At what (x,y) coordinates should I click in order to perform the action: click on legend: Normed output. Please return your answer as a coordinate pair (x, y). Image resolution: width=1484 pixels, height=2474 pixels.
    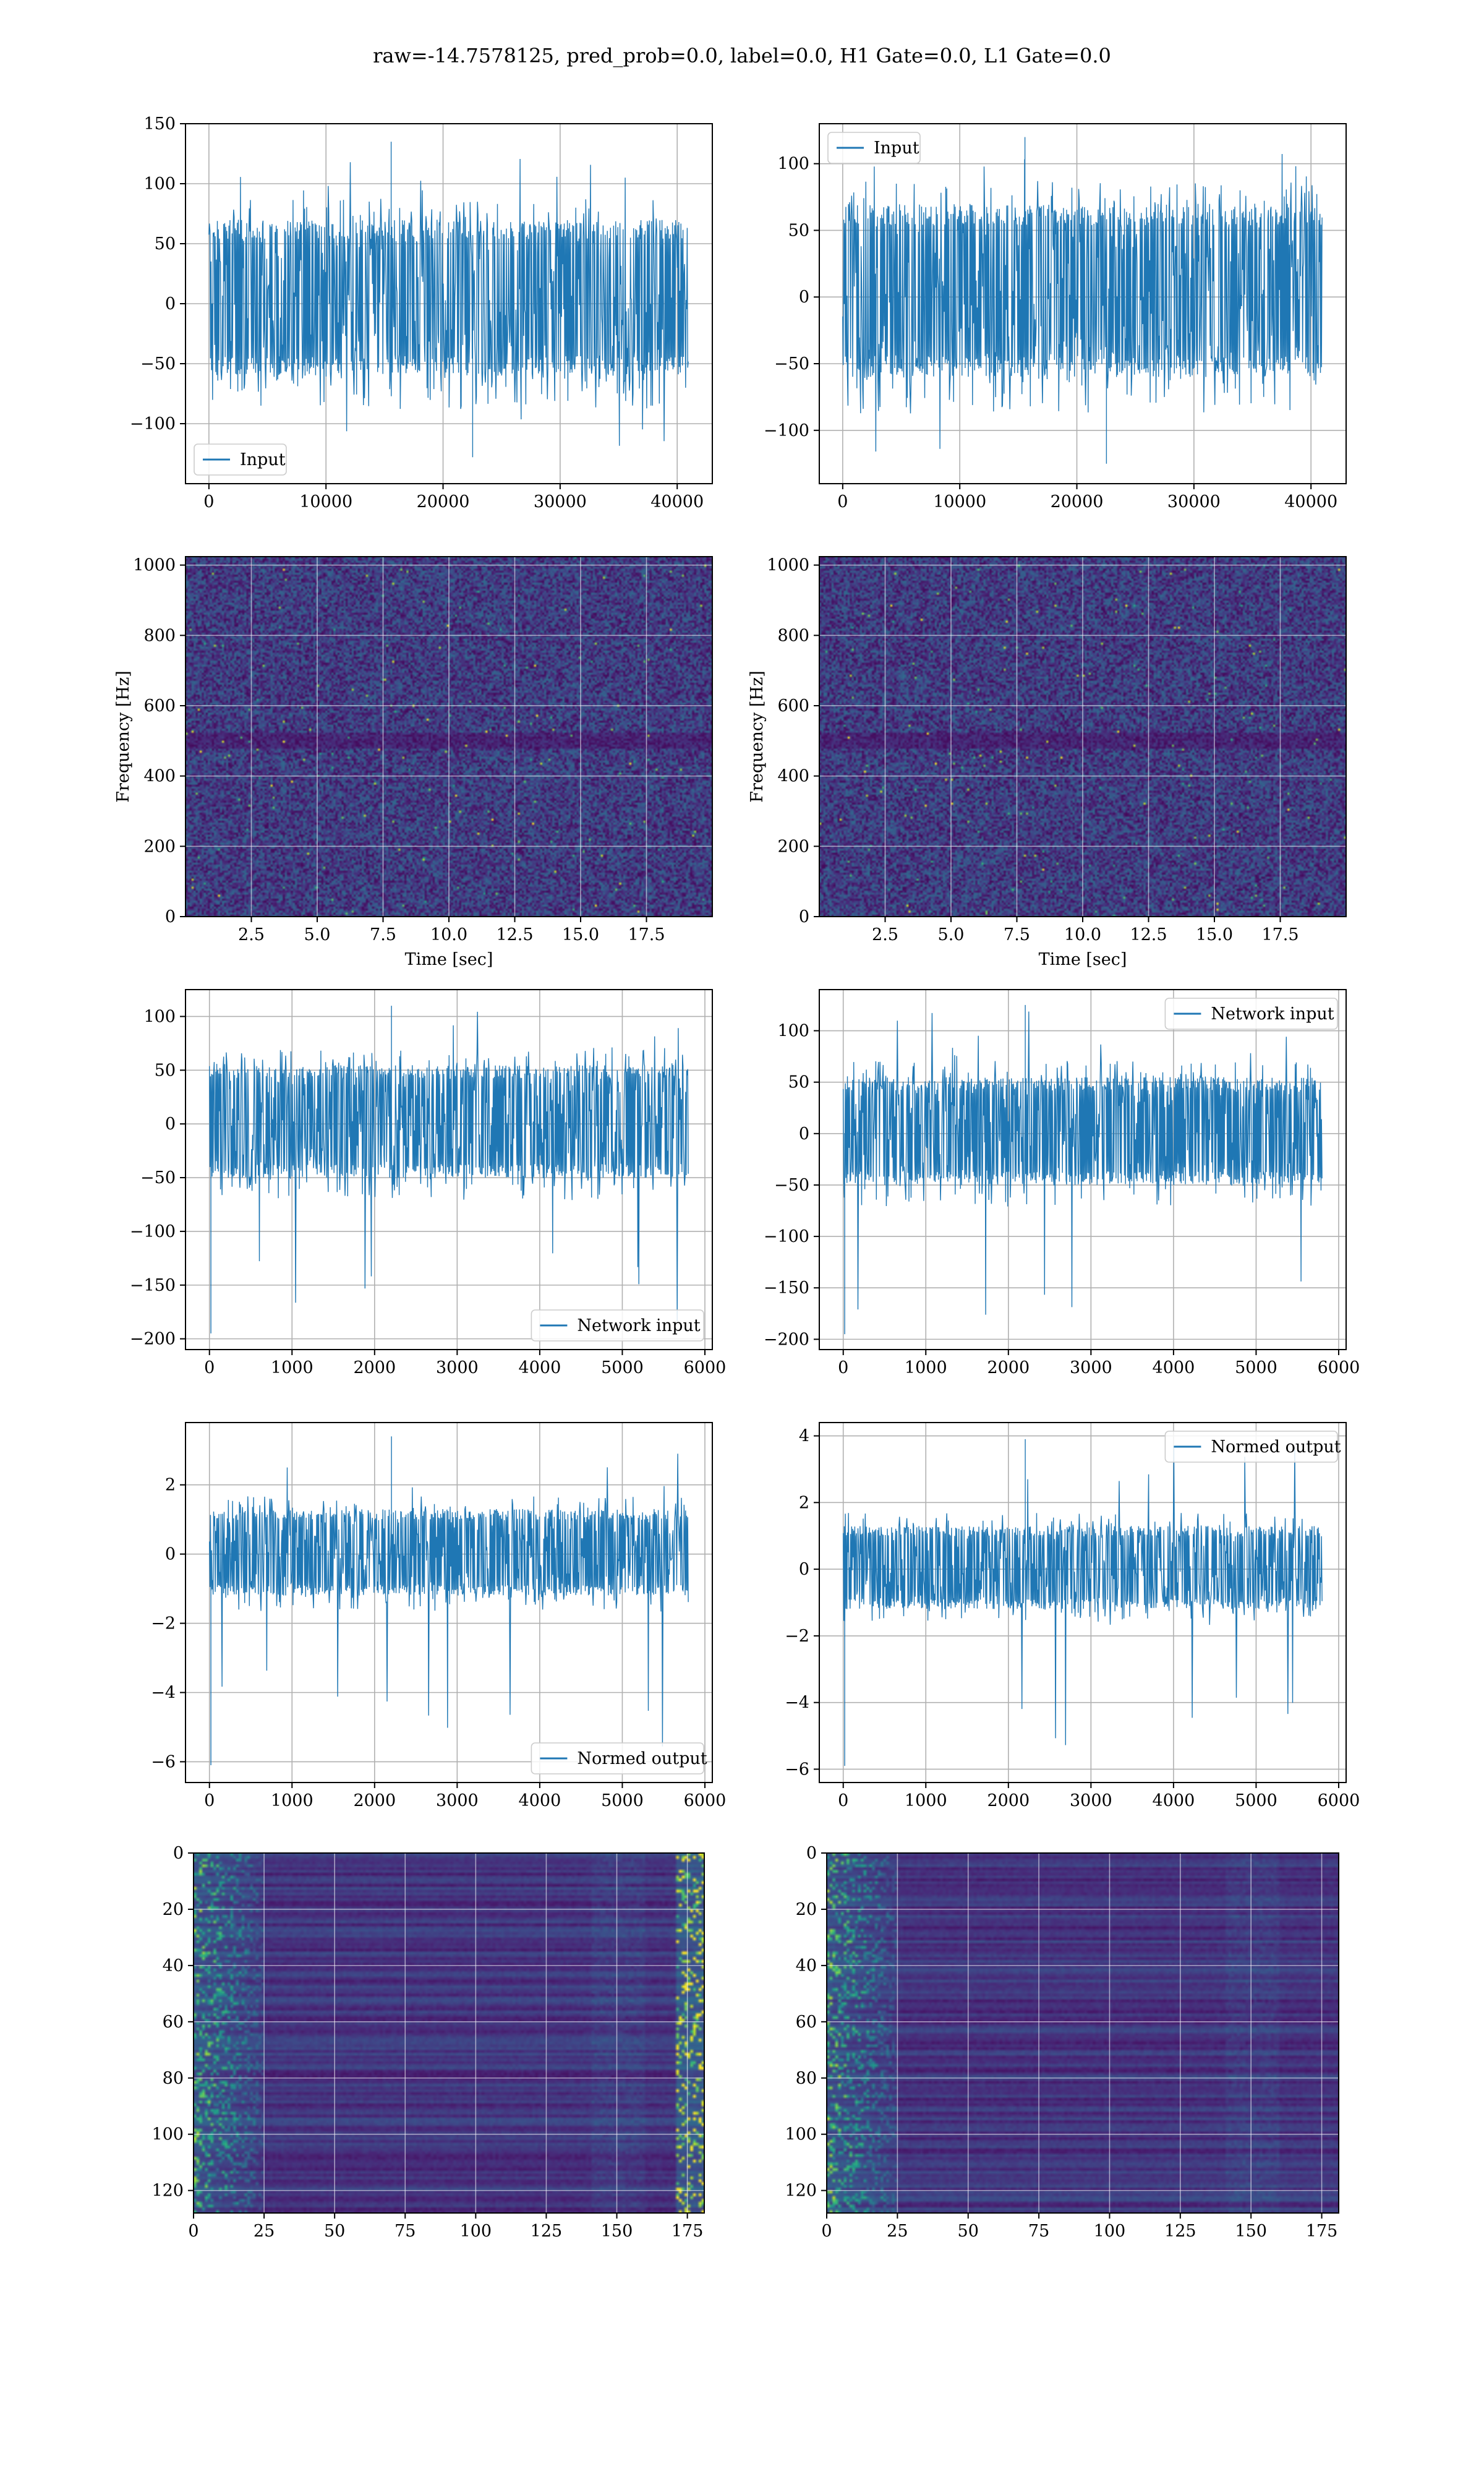
    Looking at the image, I should click on (1252, 1447).